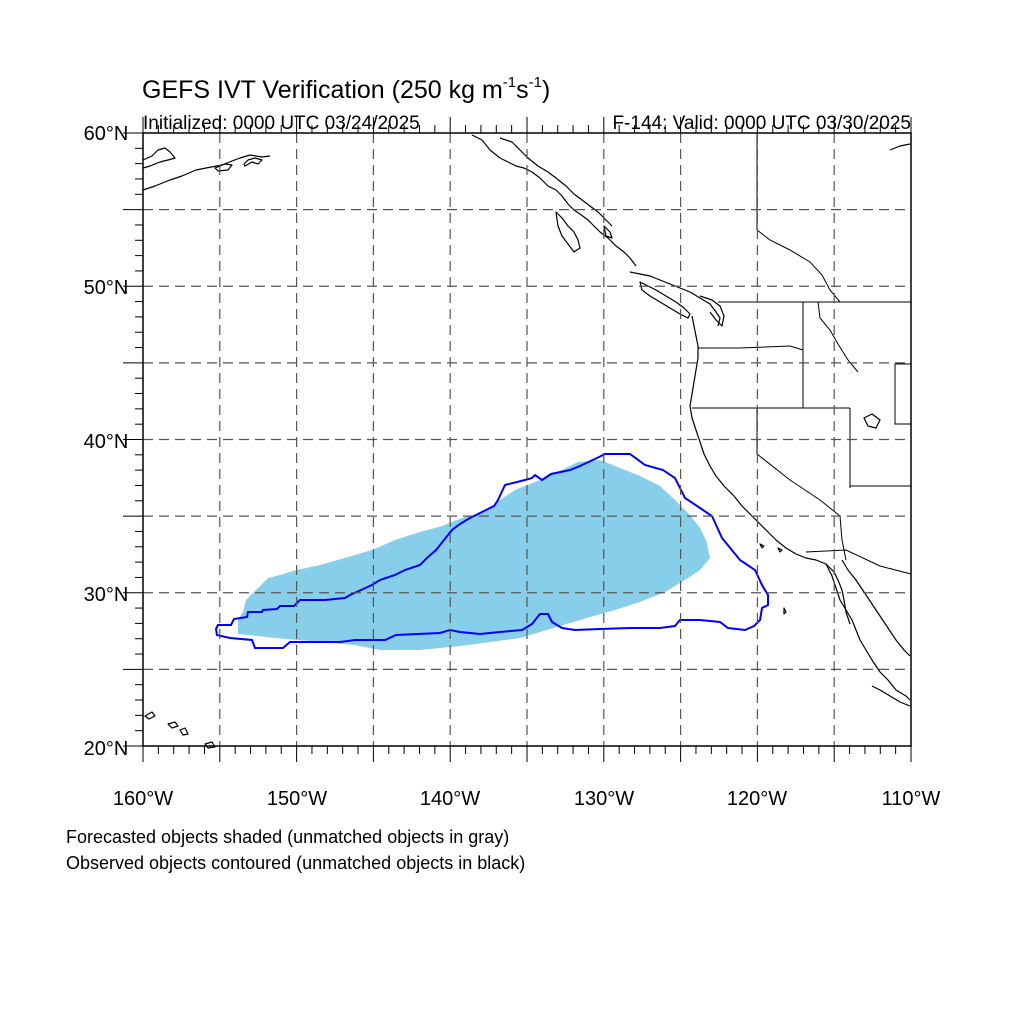  What do you see at coordinates (106, 288) in the screenshot?
I see `lat-label-50: 50°N` at bounding box center [106, 288].